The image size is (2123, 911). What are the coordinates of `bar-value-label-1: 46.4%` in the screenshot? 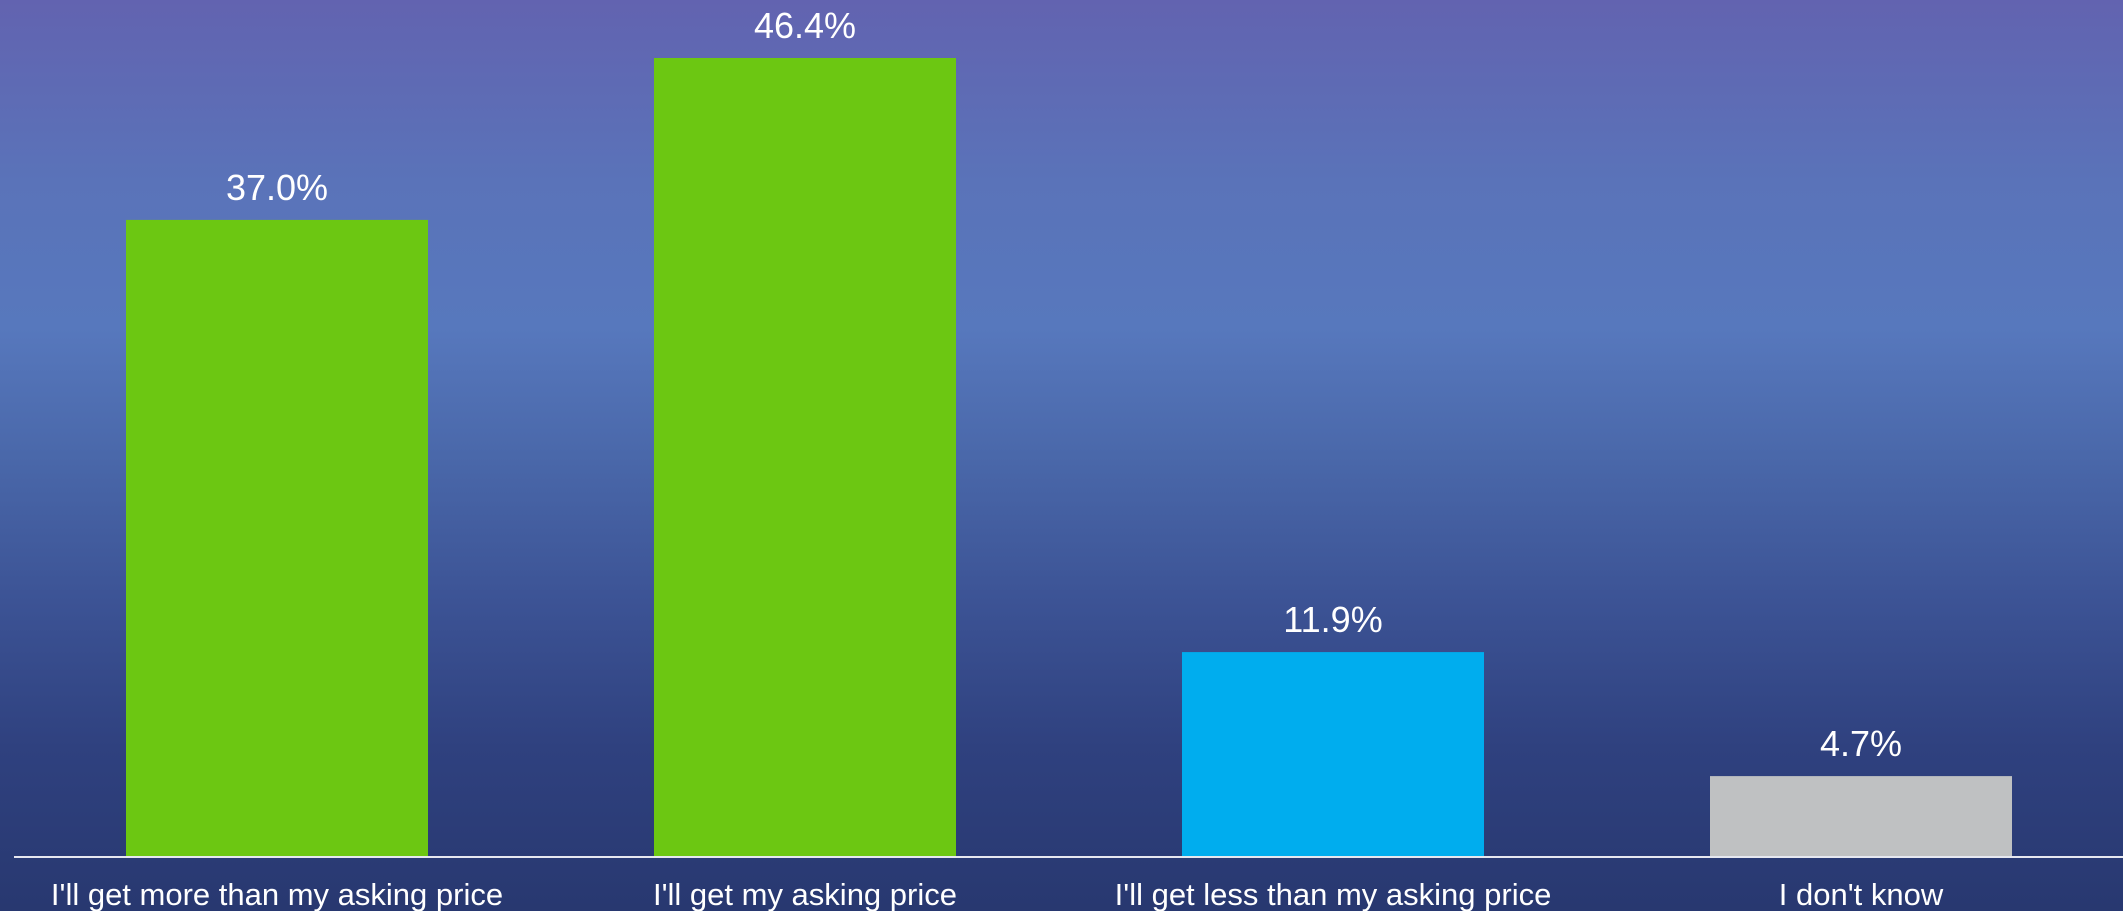 It's located at (805, 25).